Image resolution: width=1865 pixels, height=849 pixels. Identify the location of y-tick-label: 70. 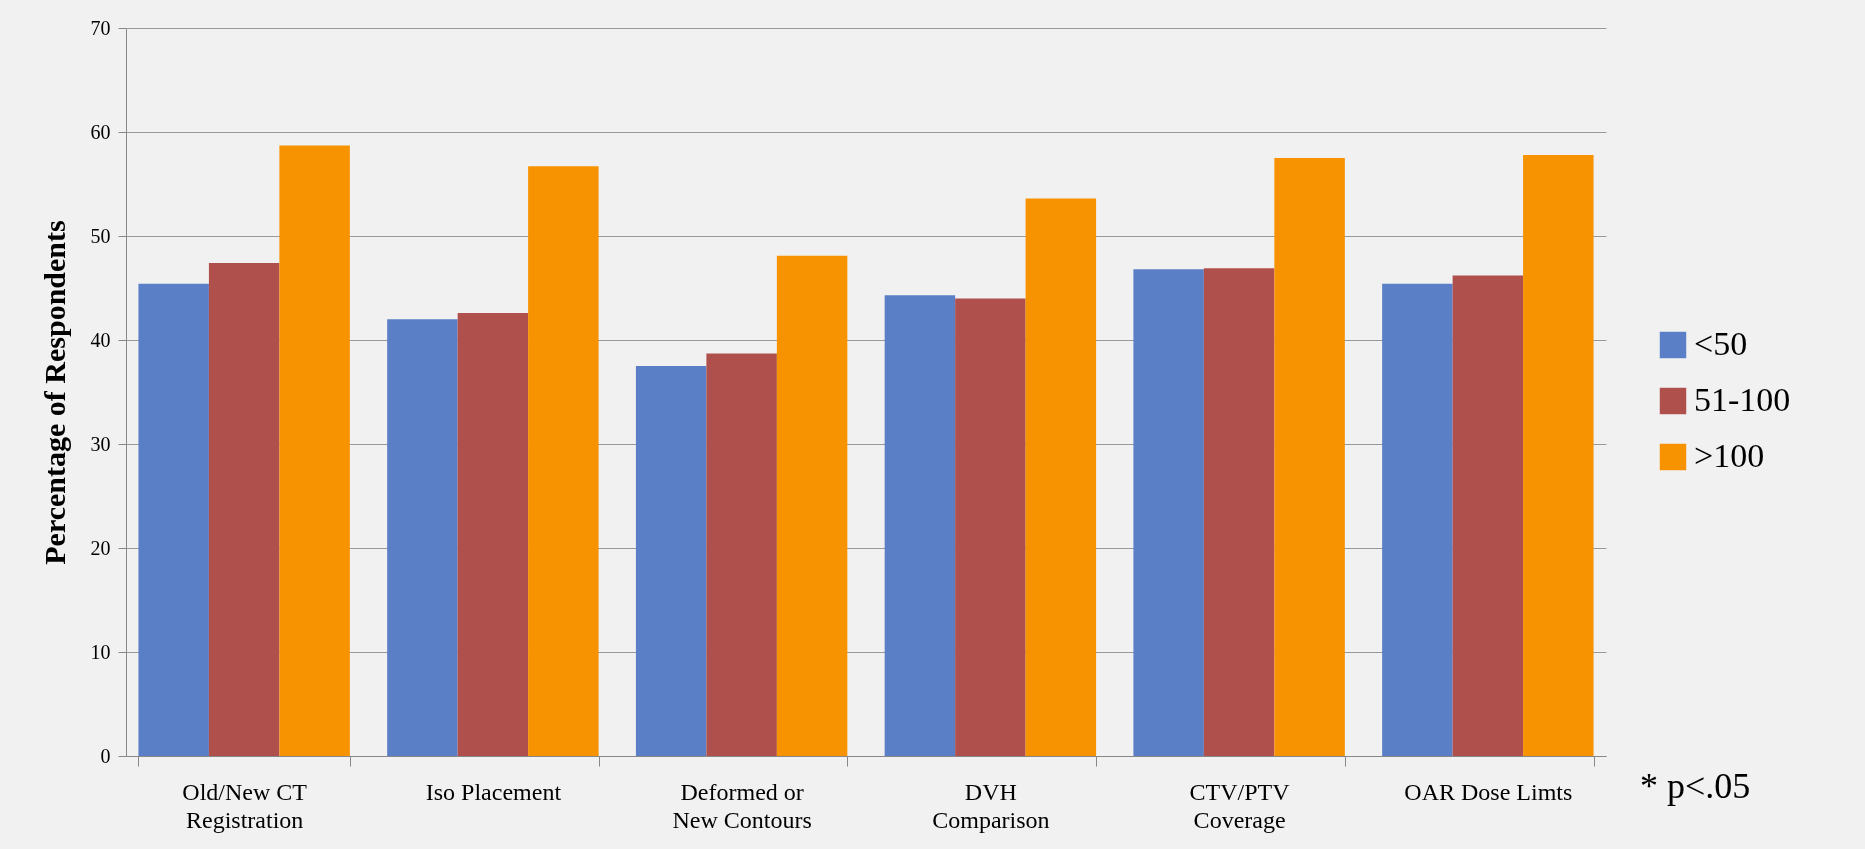
(100, 27).